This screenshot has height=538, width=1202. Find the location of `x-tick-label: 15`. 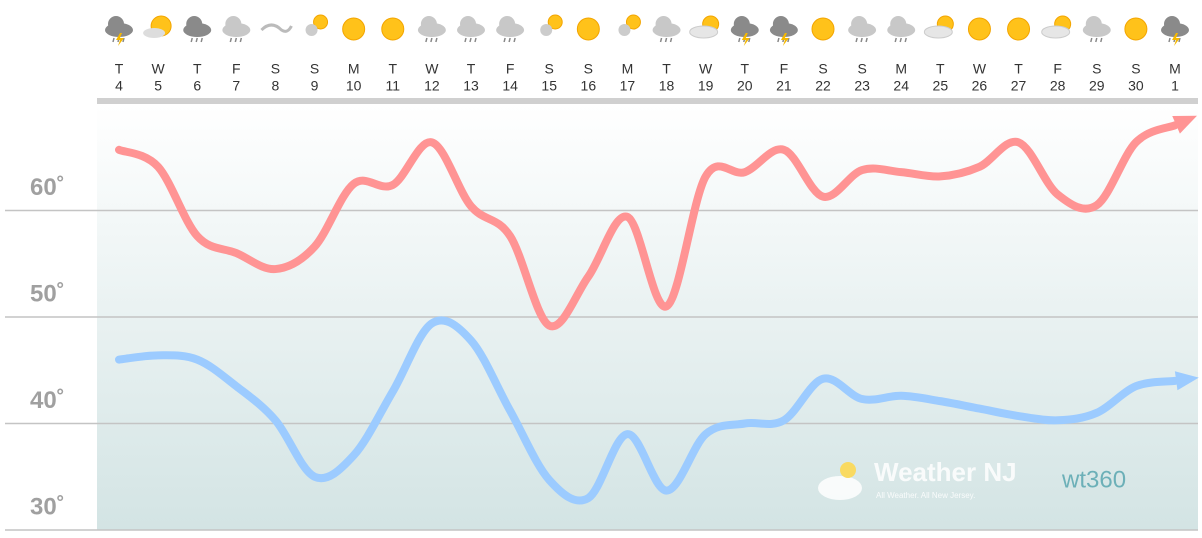

x-tick-label: 15 is located at coordinates (549, 86).